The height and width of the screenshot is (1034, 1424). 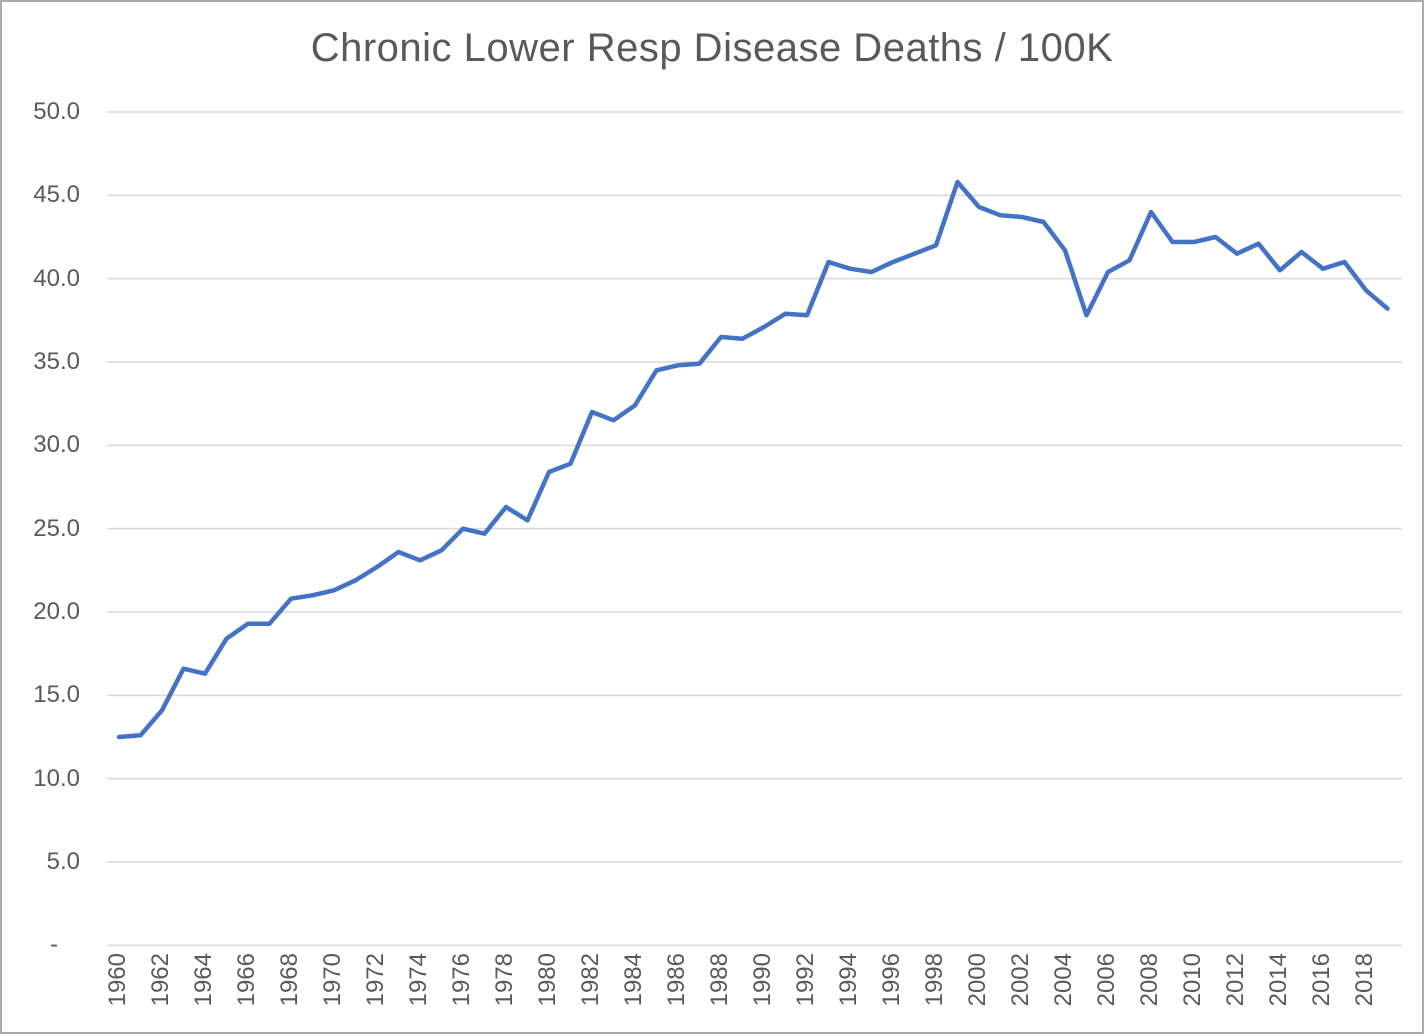 I want to click on x-tick-label: 2014, so click(x=1278, y=980).